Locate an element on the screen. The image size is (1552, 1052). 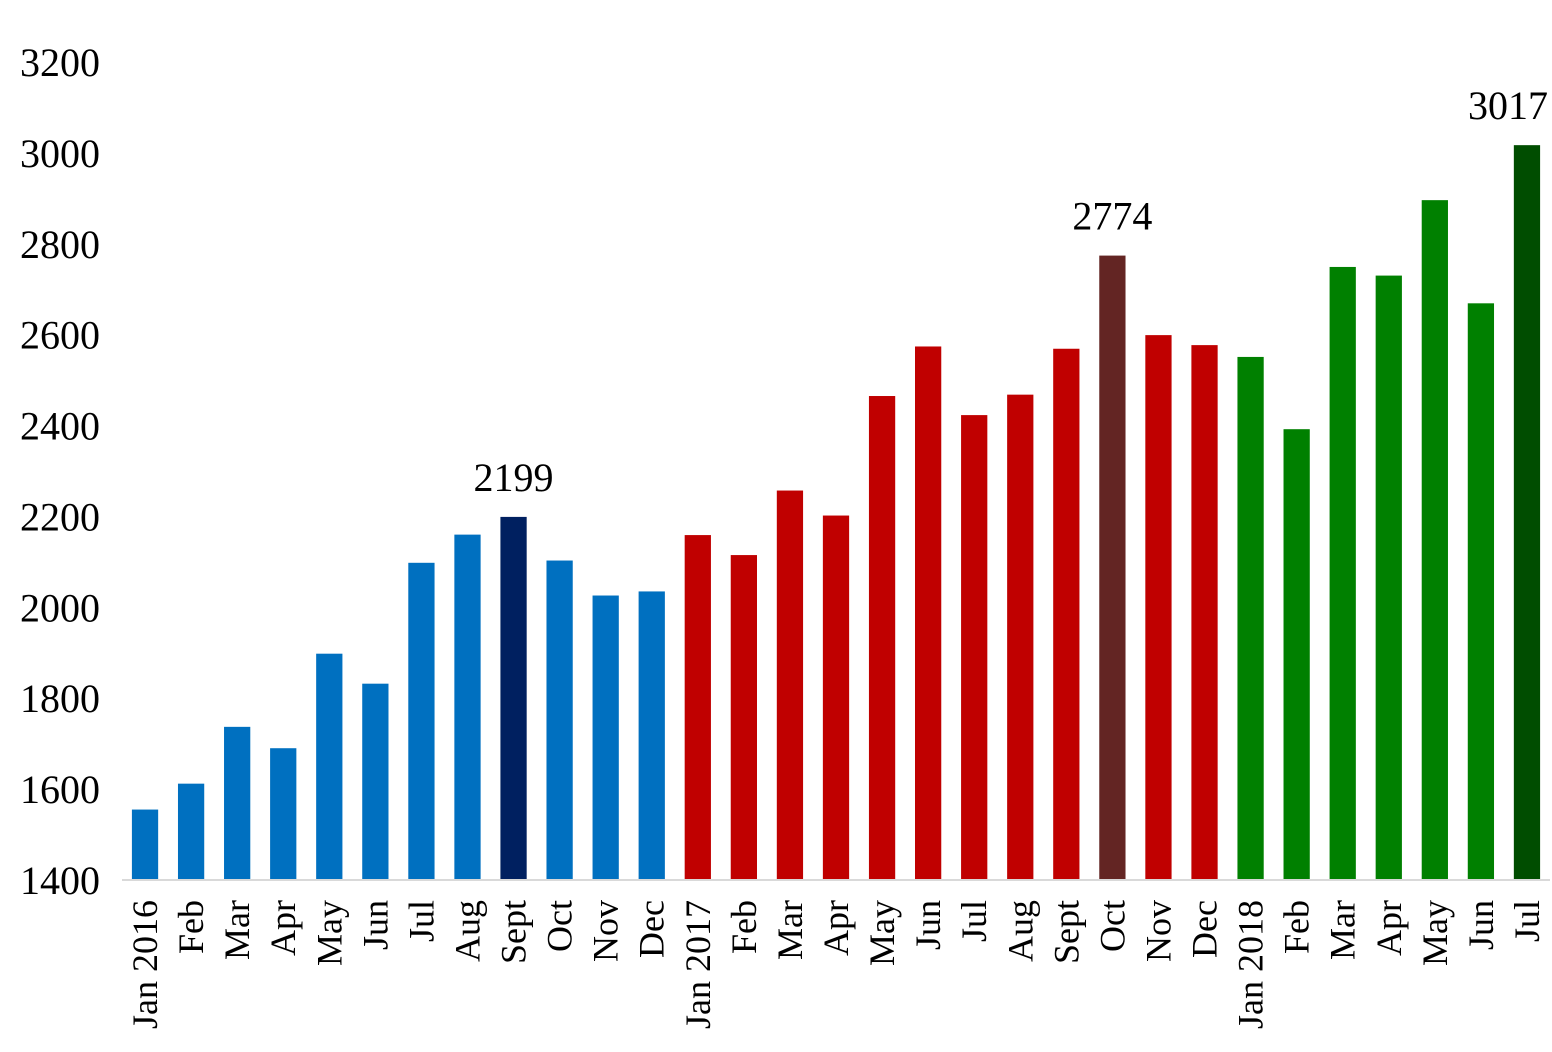
data-label: 2774 is located at coordinates (1112, 216).